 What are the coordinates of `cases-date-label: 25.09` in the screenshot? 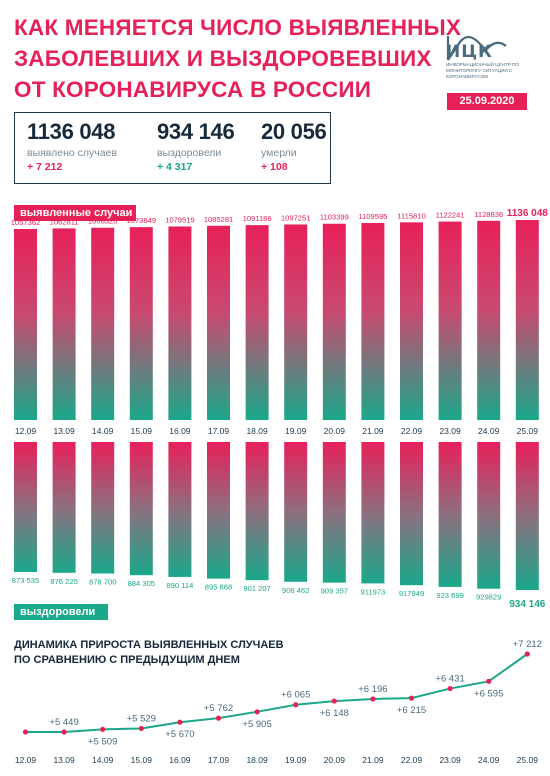 It's located at (528, 431).